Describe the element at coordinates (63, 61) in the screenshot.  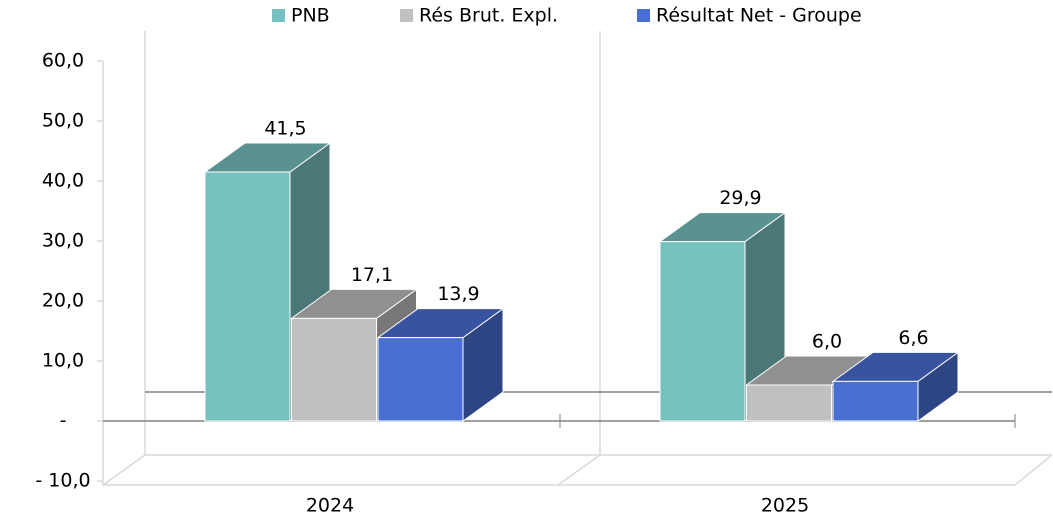
I see `y-tick-label: 60,0` at that location.